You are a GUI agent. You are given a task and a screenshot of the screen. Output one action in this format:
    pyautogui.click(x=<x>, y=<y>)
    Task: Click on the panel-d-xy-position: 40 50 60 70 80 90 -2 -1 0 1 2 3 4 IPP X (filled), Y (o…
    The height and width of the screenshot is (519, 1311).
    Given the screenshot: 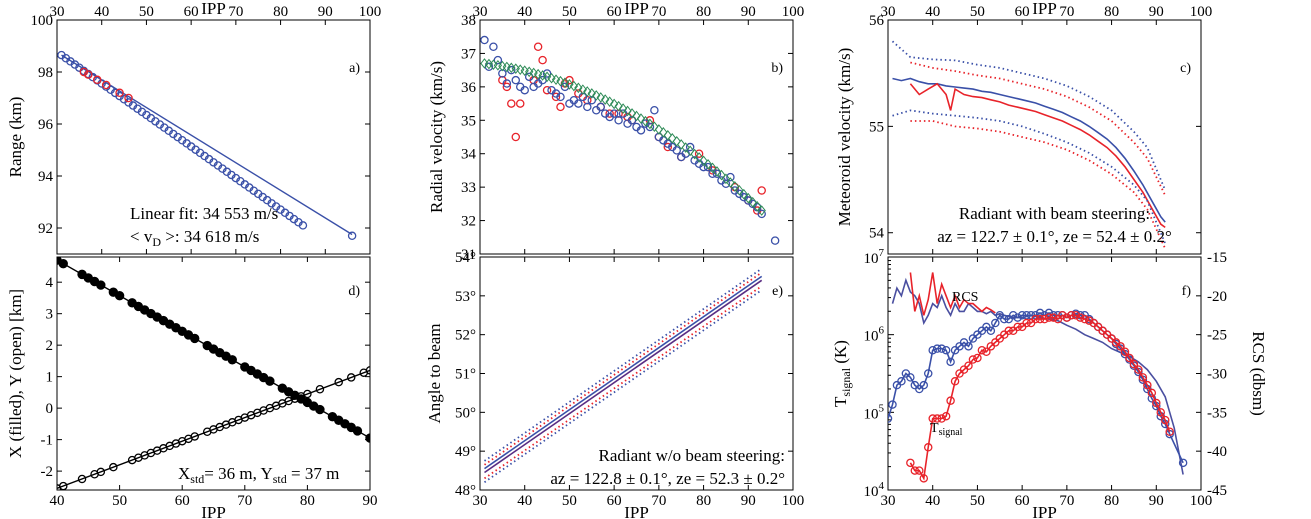 What is the action you would take?
    pyautogui.click(x=192, y=387)
    